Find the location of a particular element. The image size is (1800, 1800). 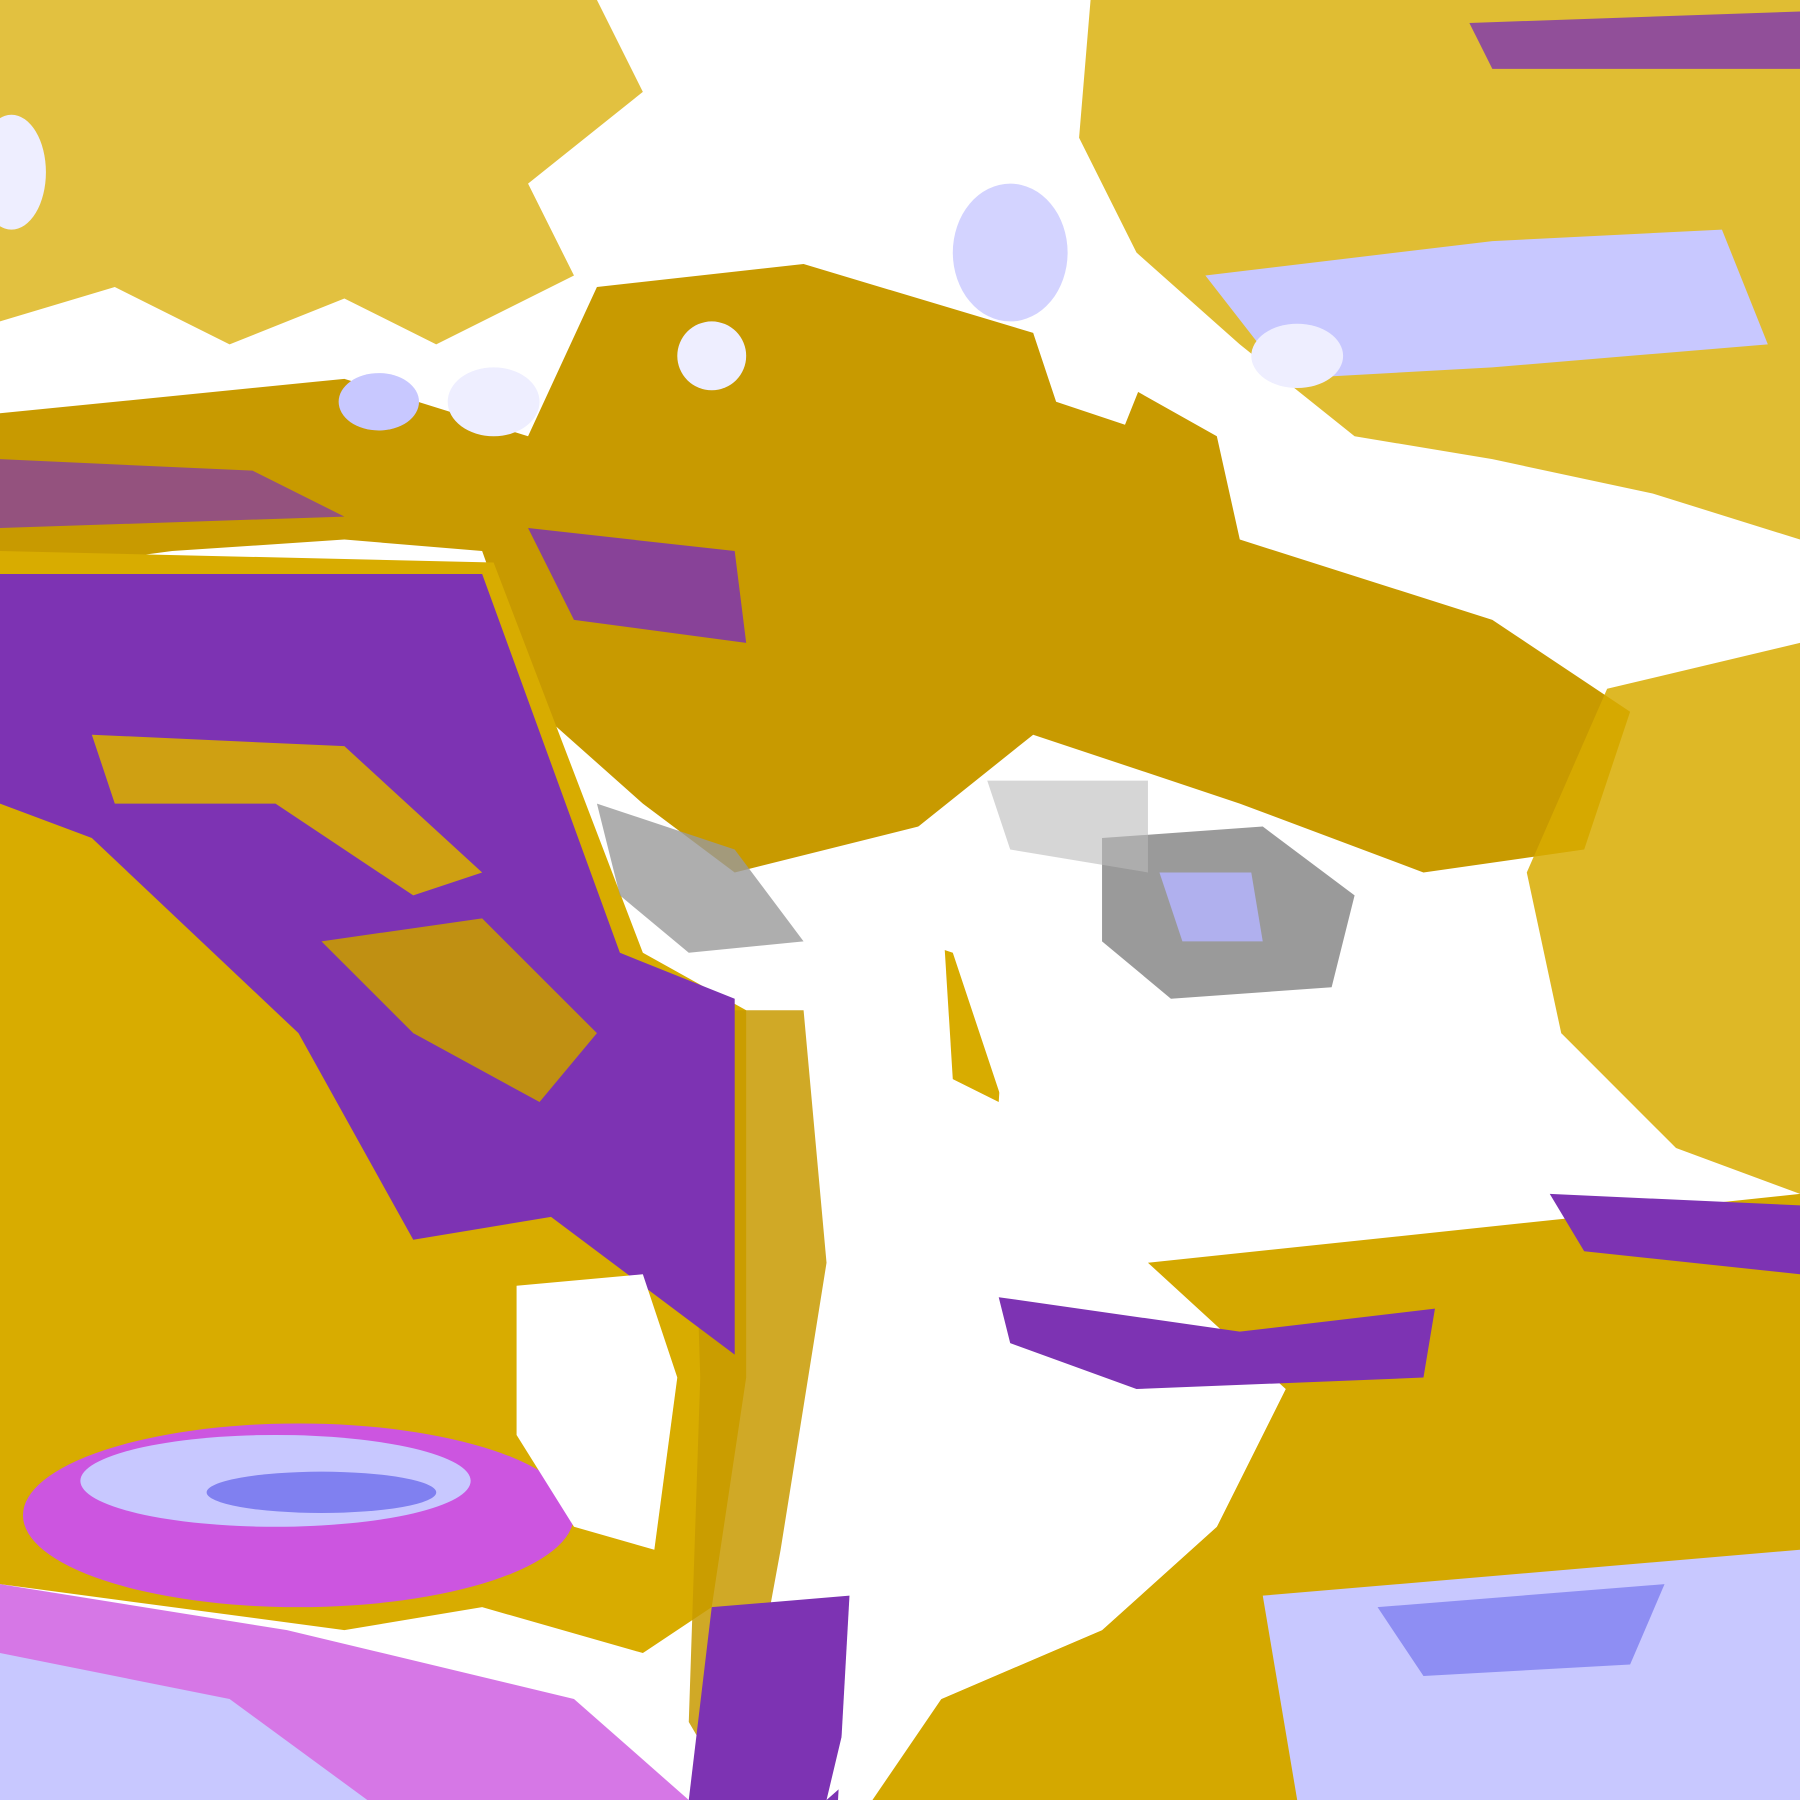

gray-cloud-layer is located at coordinates (975, 889).